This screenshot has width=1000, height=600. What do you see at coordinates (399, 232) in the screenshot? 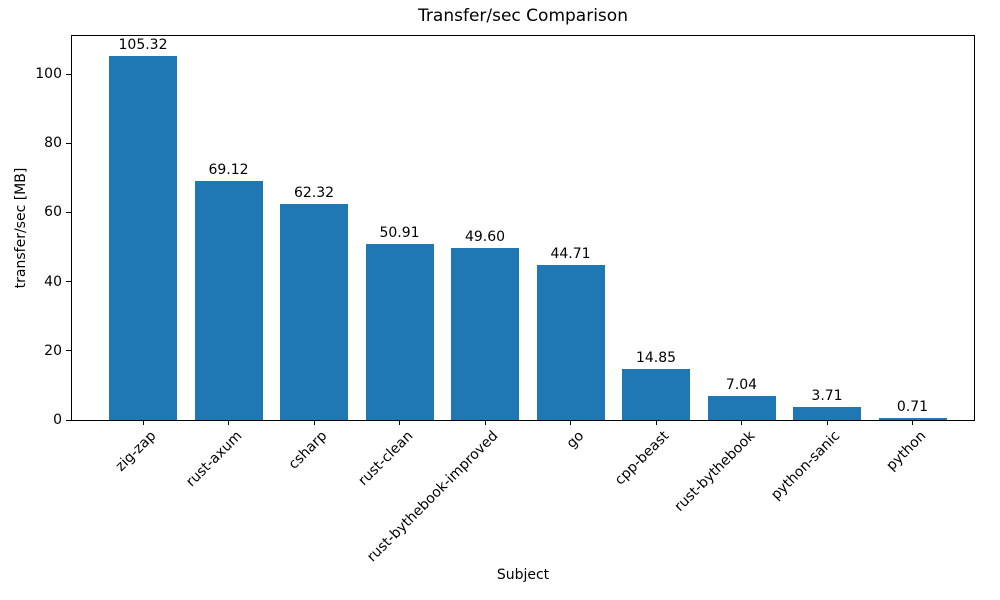
I see `bar-value-label: 50.91` at bounding box center [399, 232].